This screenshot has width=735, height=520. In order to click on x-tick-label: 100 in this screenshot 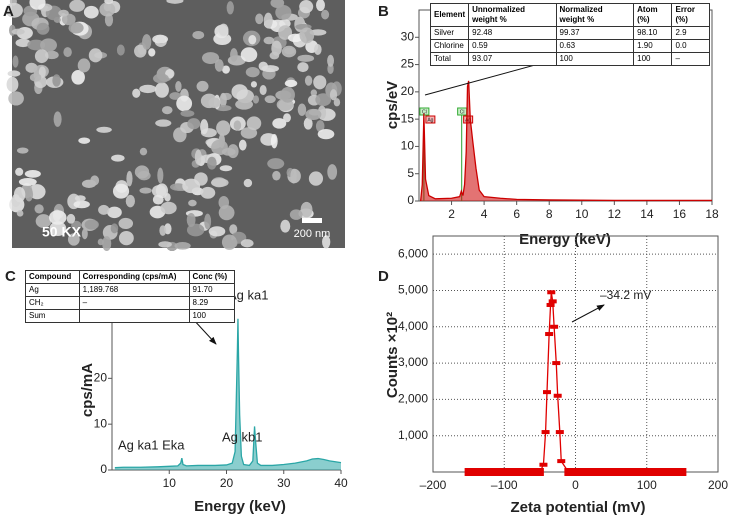, I will do `click(647, 485)`.